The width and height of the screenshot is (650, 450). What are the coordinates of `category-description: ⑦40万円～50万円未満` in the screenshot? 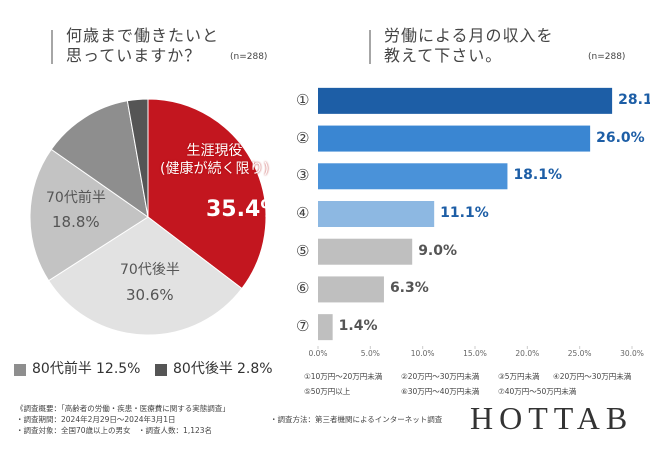 It's located at (537, 391).